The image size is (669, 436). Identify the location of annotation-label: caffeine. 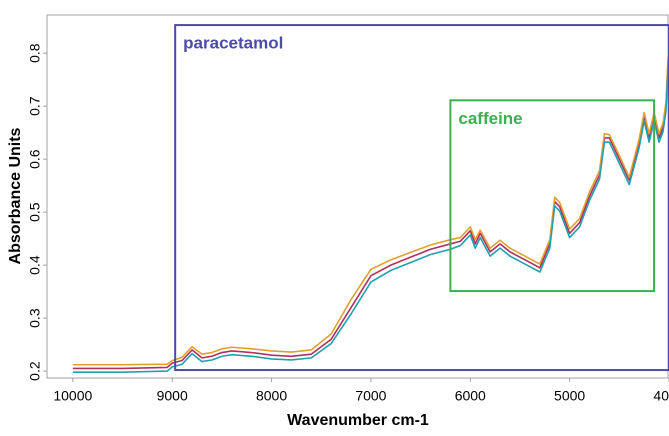
(490, 118).